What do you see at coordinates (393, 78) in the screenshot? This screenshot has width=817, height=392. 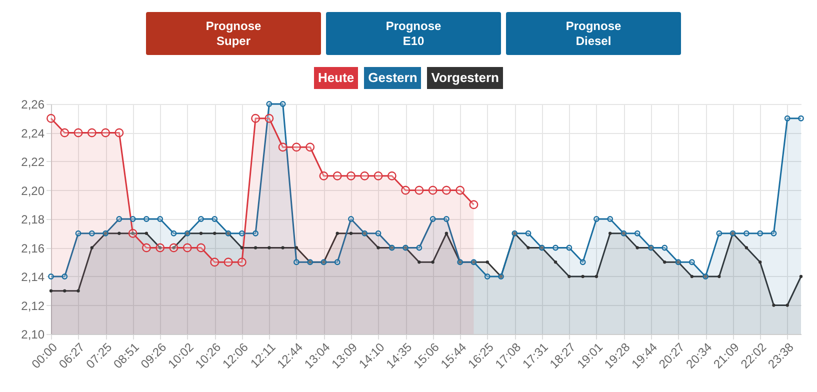 I see `text: Gestern` at bounding box center [393, 78].